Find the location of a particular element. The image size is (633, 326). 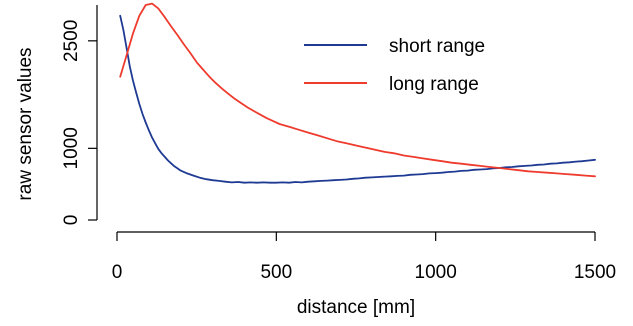

y-tick-label: 1000 is located at coordinates (71, 148).